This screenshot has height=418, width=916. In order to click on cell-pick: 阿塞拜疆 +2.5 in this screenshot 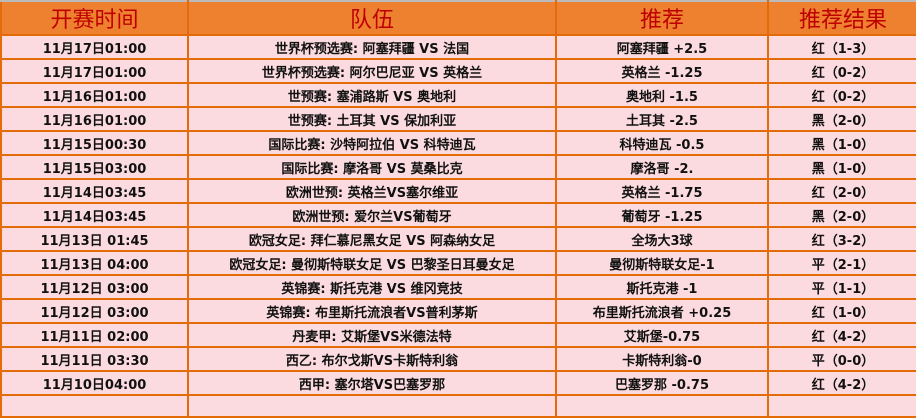, I will do `click(662, 47)`.